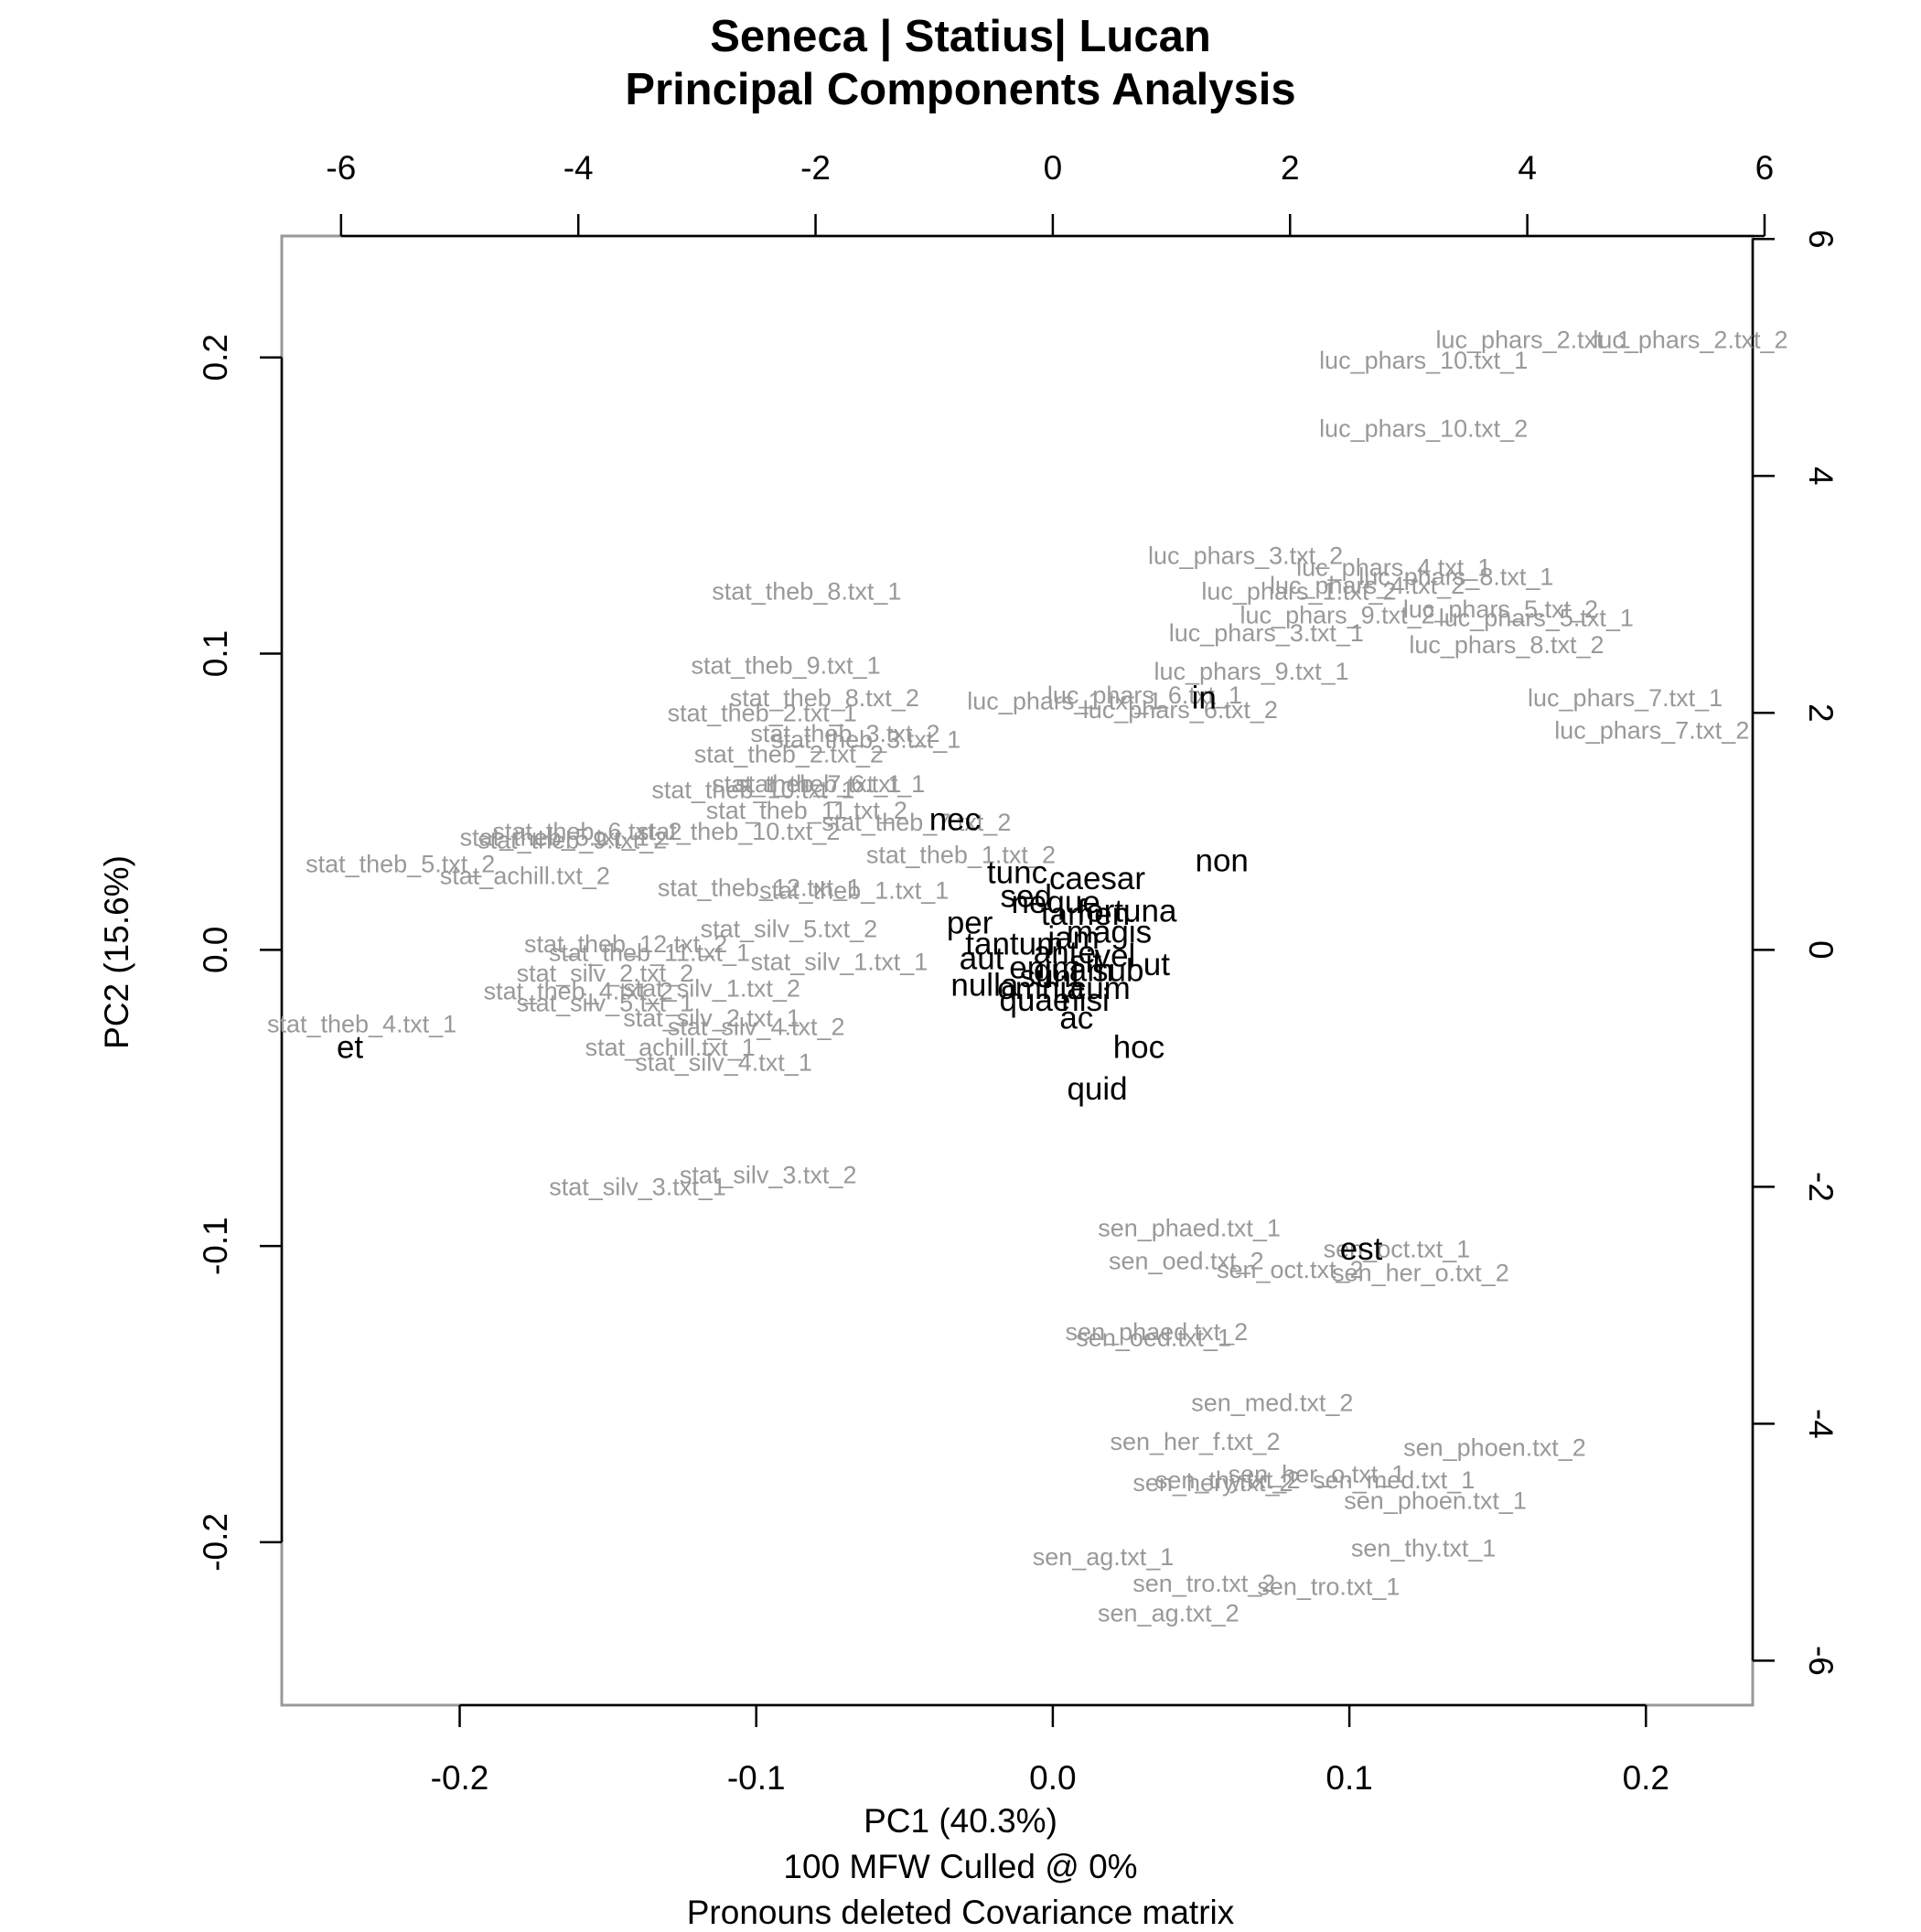  What do you see at coordinates (786, 665) in the screenshot?
I see `sample-label: stat_theb_9.txt_1` at bounding box center [786, 665].